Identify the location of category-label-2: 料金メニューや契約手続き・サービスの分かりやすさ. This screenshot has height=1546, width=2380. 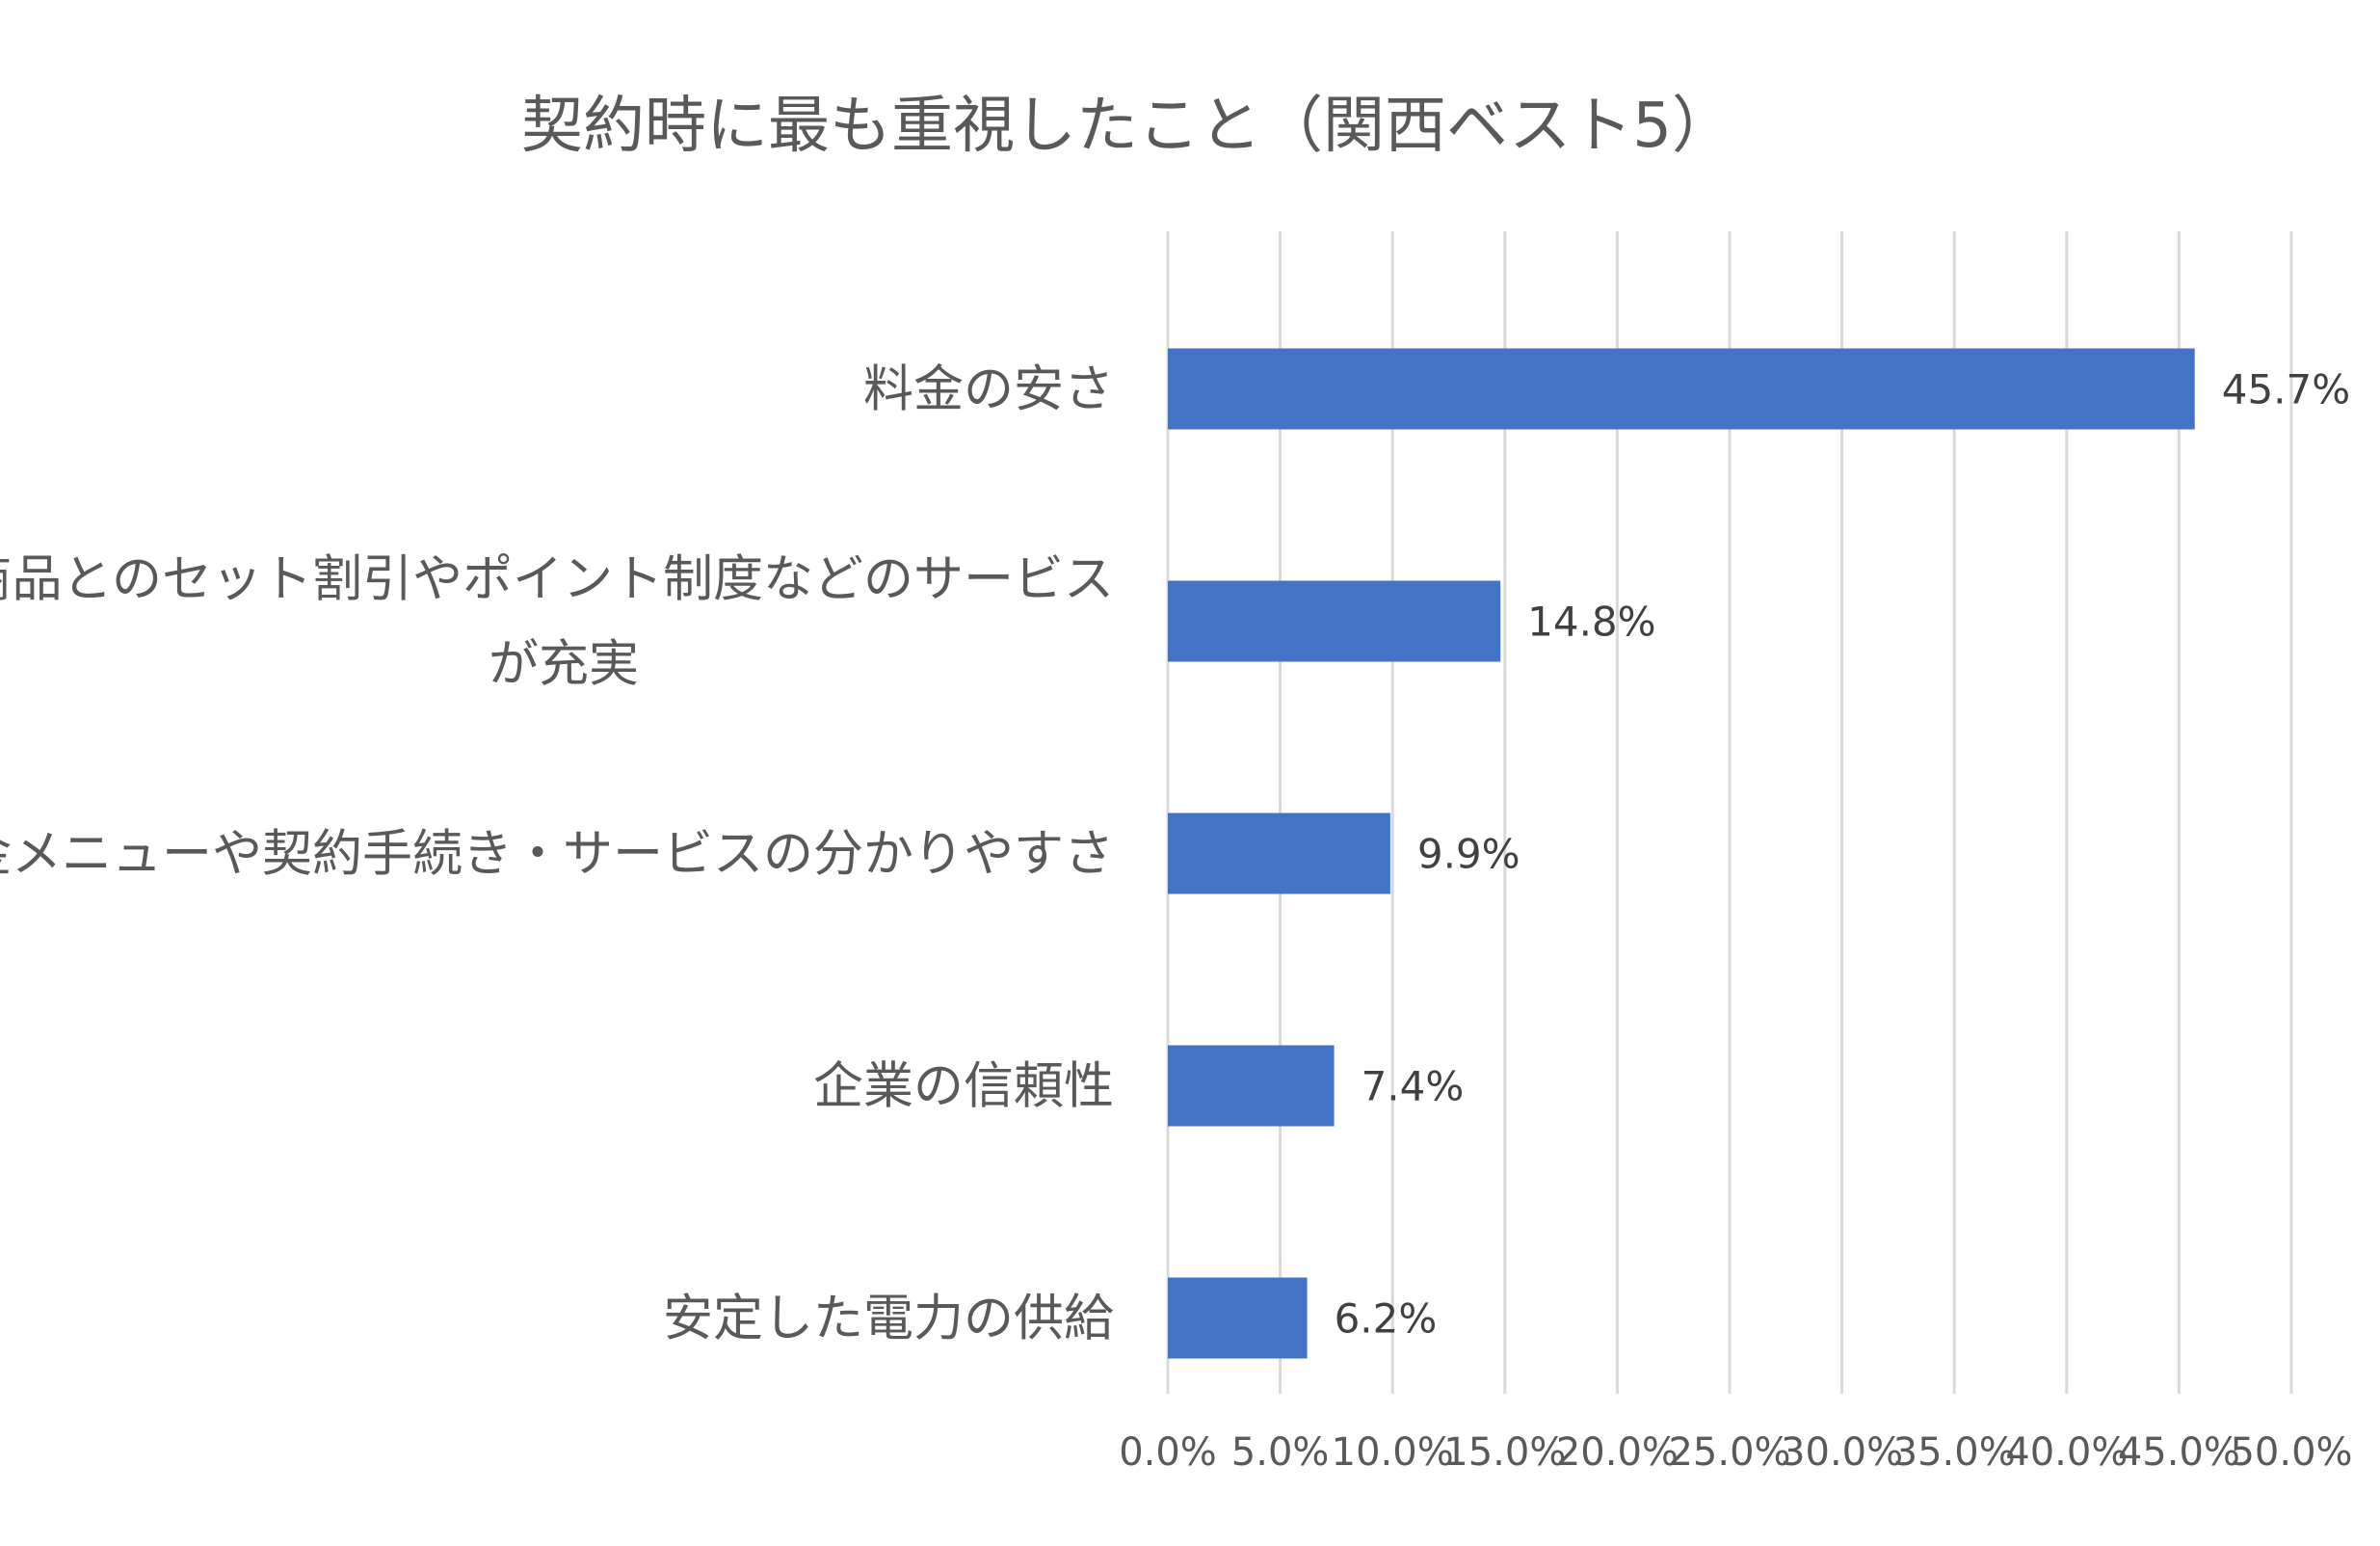
(557, 855).